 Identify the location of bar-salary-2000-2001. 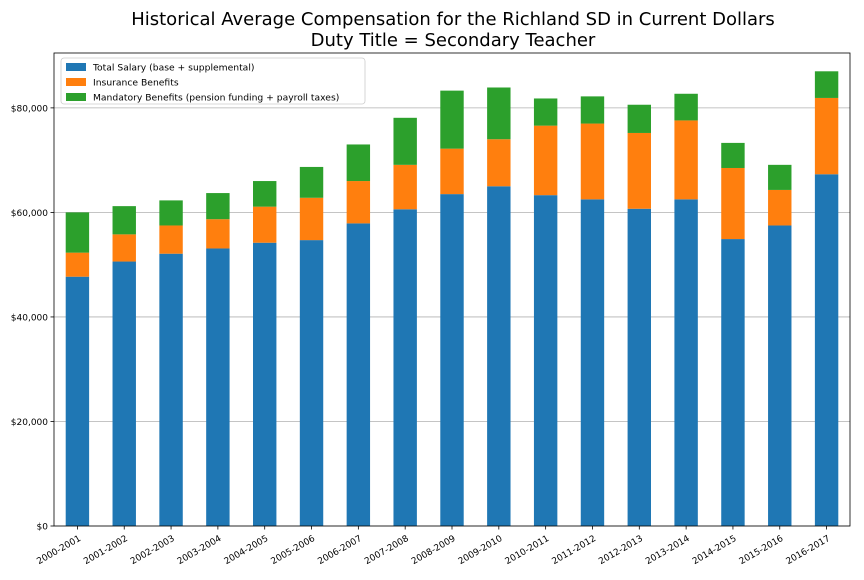
(77, 401).